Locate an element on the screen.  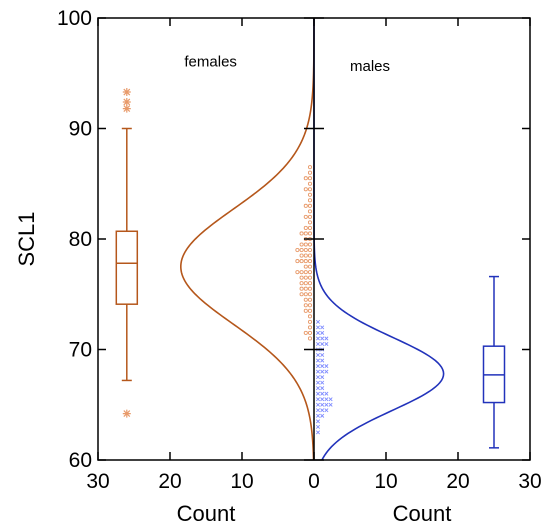
box-iqr is located at coordinates (127, 267).